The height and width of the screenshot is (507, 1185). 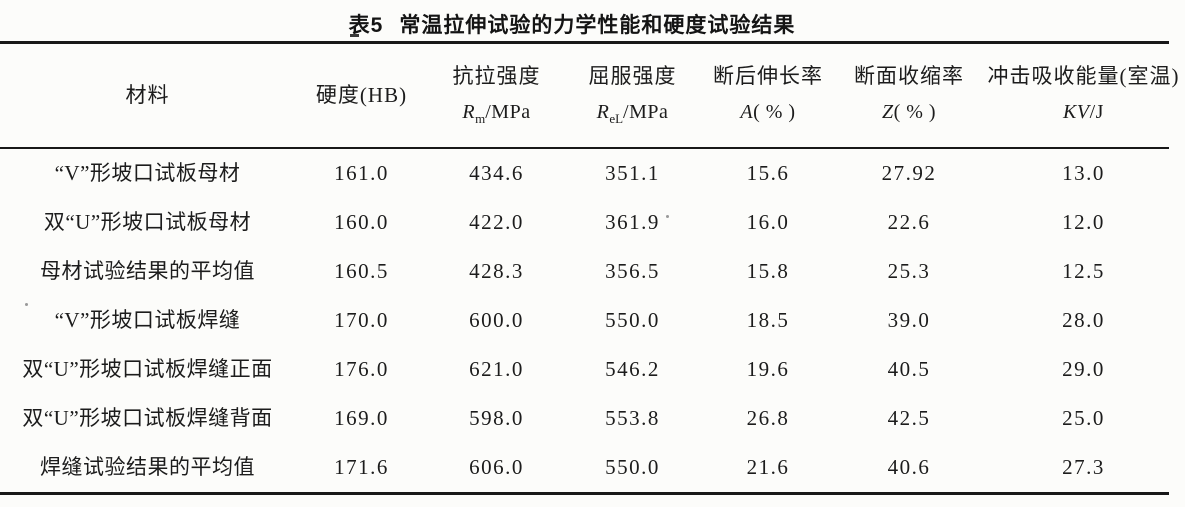 What do you see at coordinates (361, 271) in the screenshot?
I see `value-cell: 160.5` at bounding box center [361, 271].